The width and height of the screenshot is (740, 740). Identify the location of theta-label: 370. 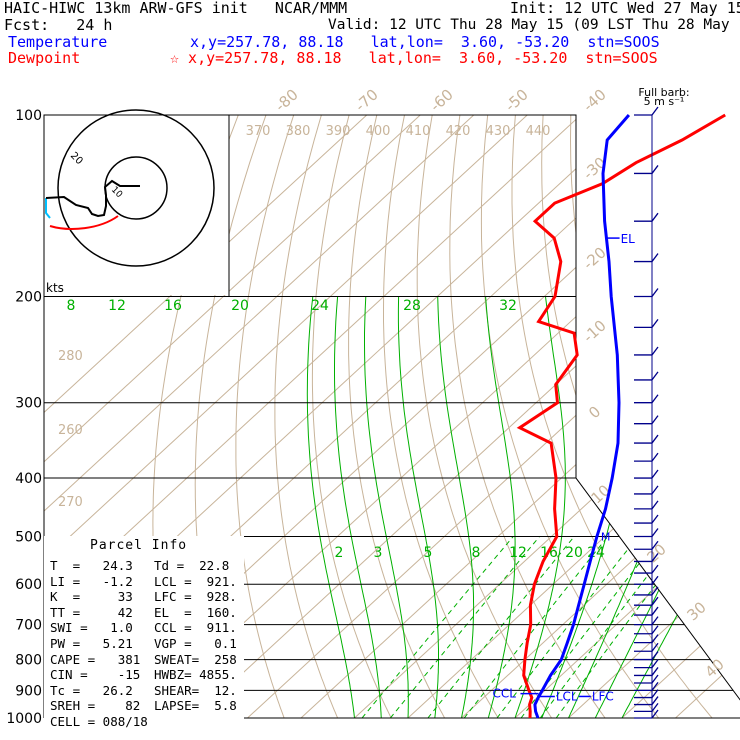
(258, 131).